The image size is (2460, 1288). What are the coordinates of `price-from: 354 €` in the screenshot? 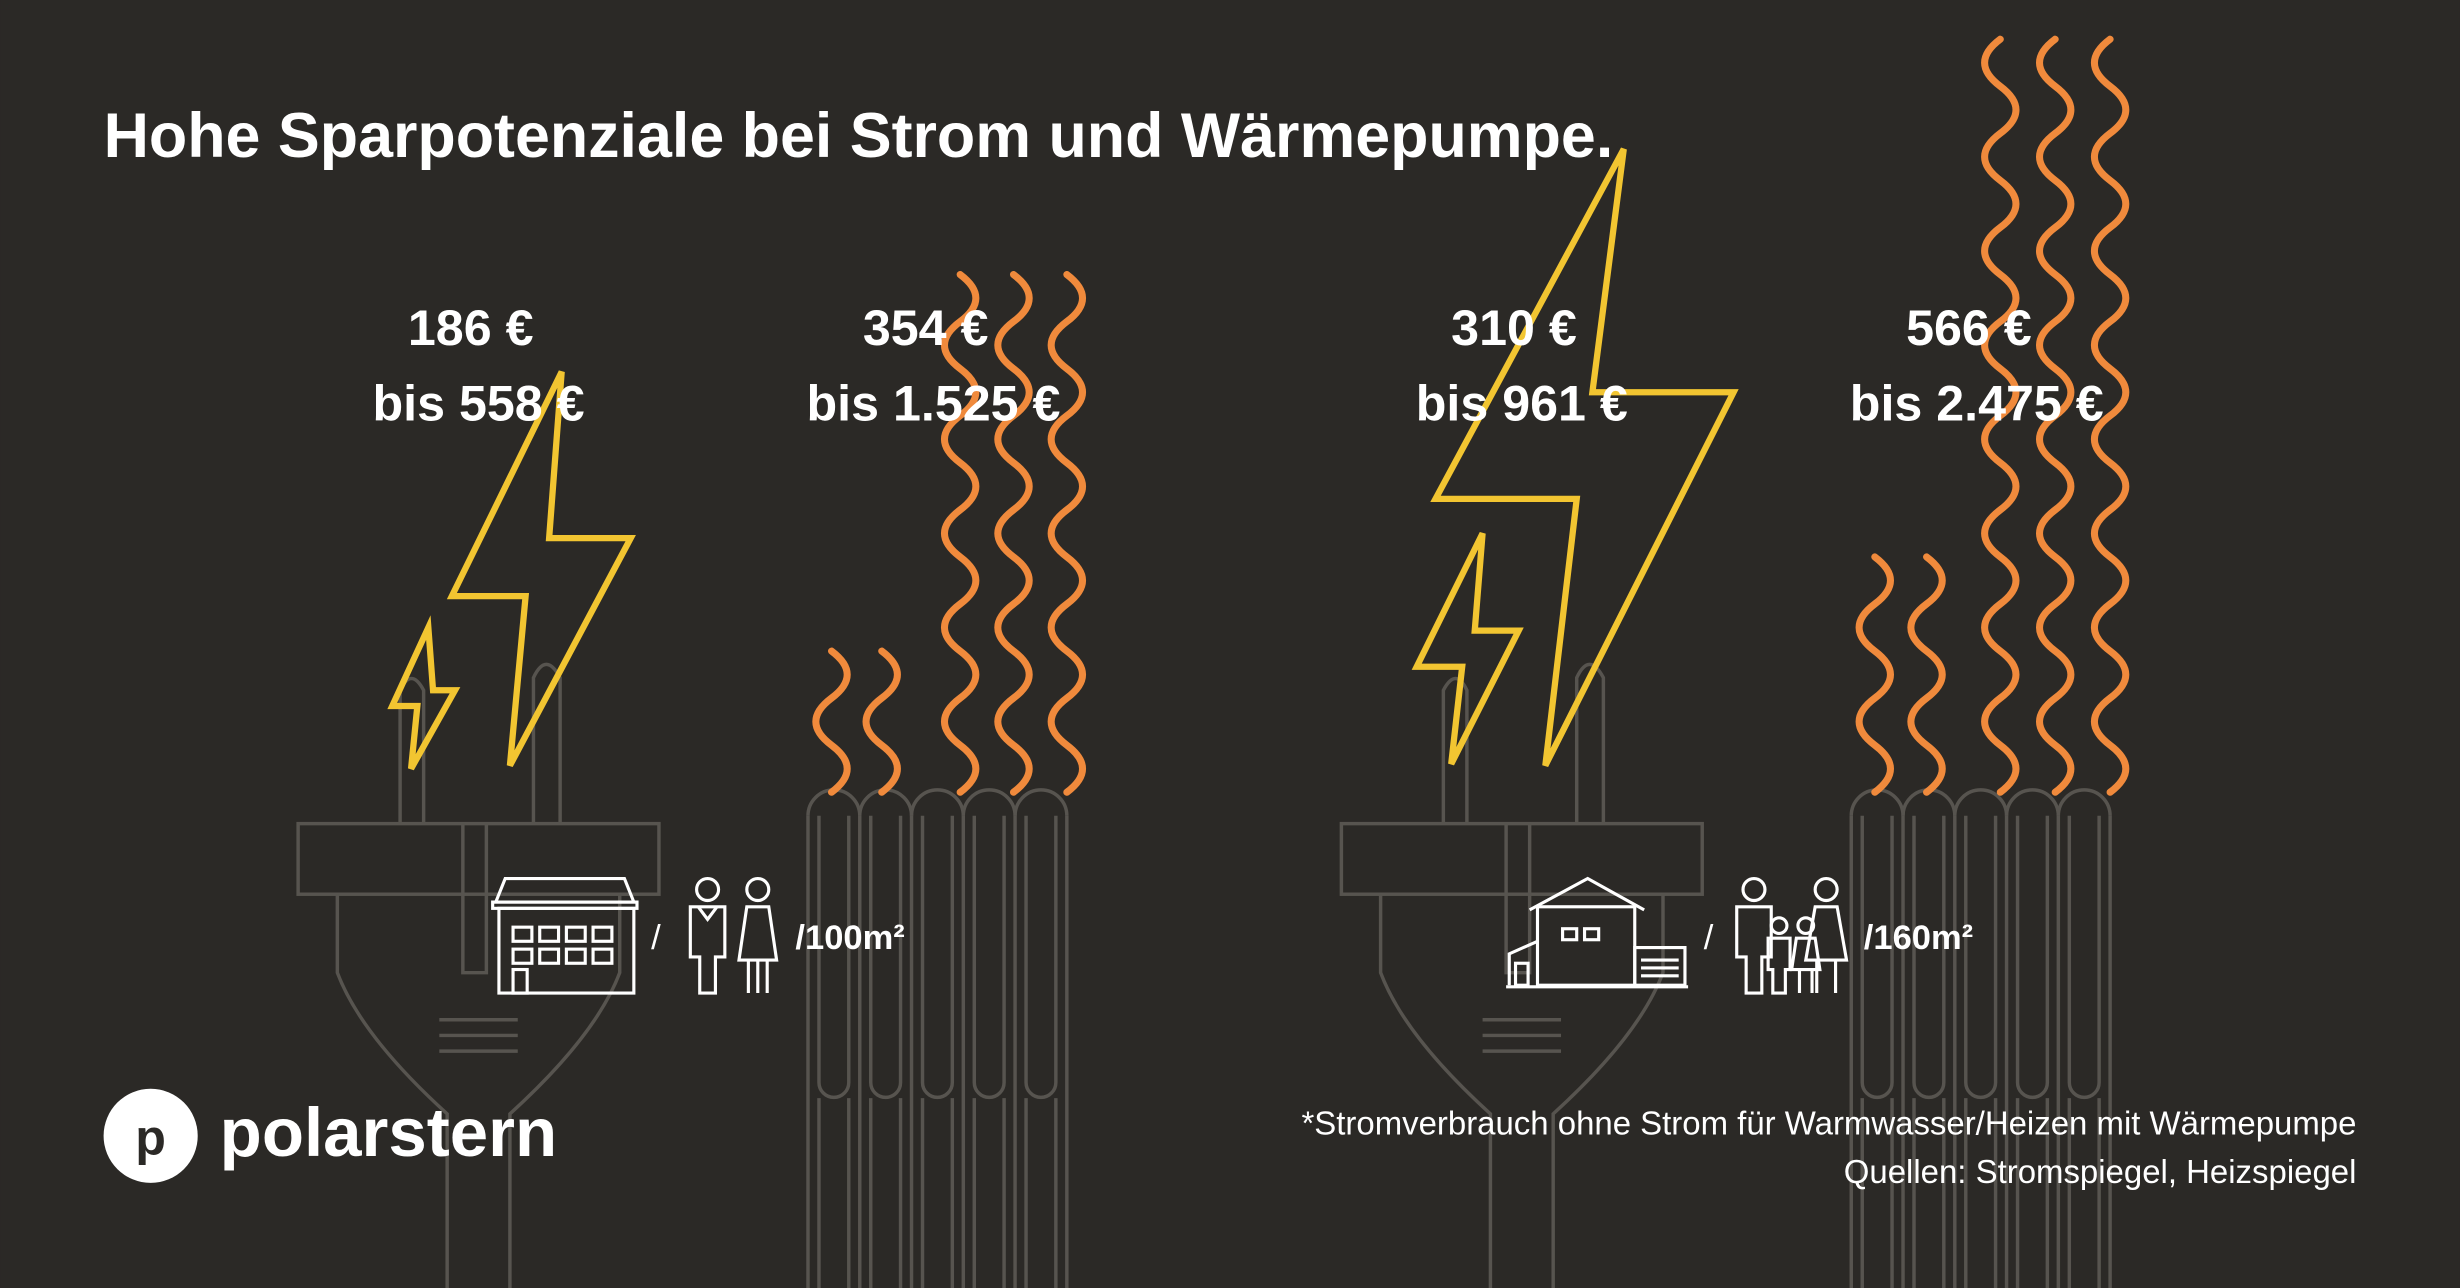 It's located at (926, 328).